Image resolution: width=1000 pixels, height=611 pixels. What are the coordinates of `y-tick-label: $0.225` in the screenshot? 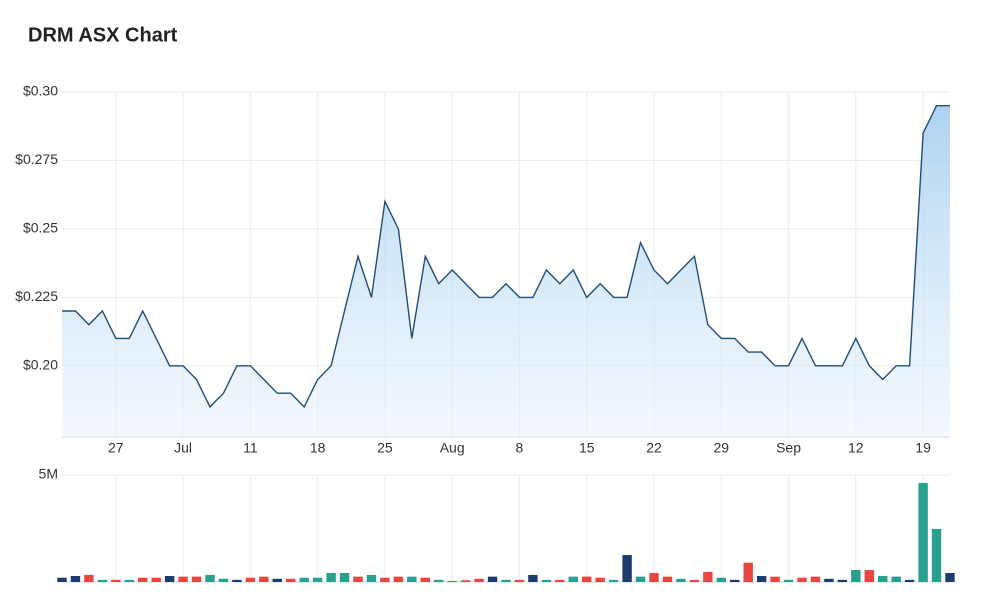 It's located at (36, 296).